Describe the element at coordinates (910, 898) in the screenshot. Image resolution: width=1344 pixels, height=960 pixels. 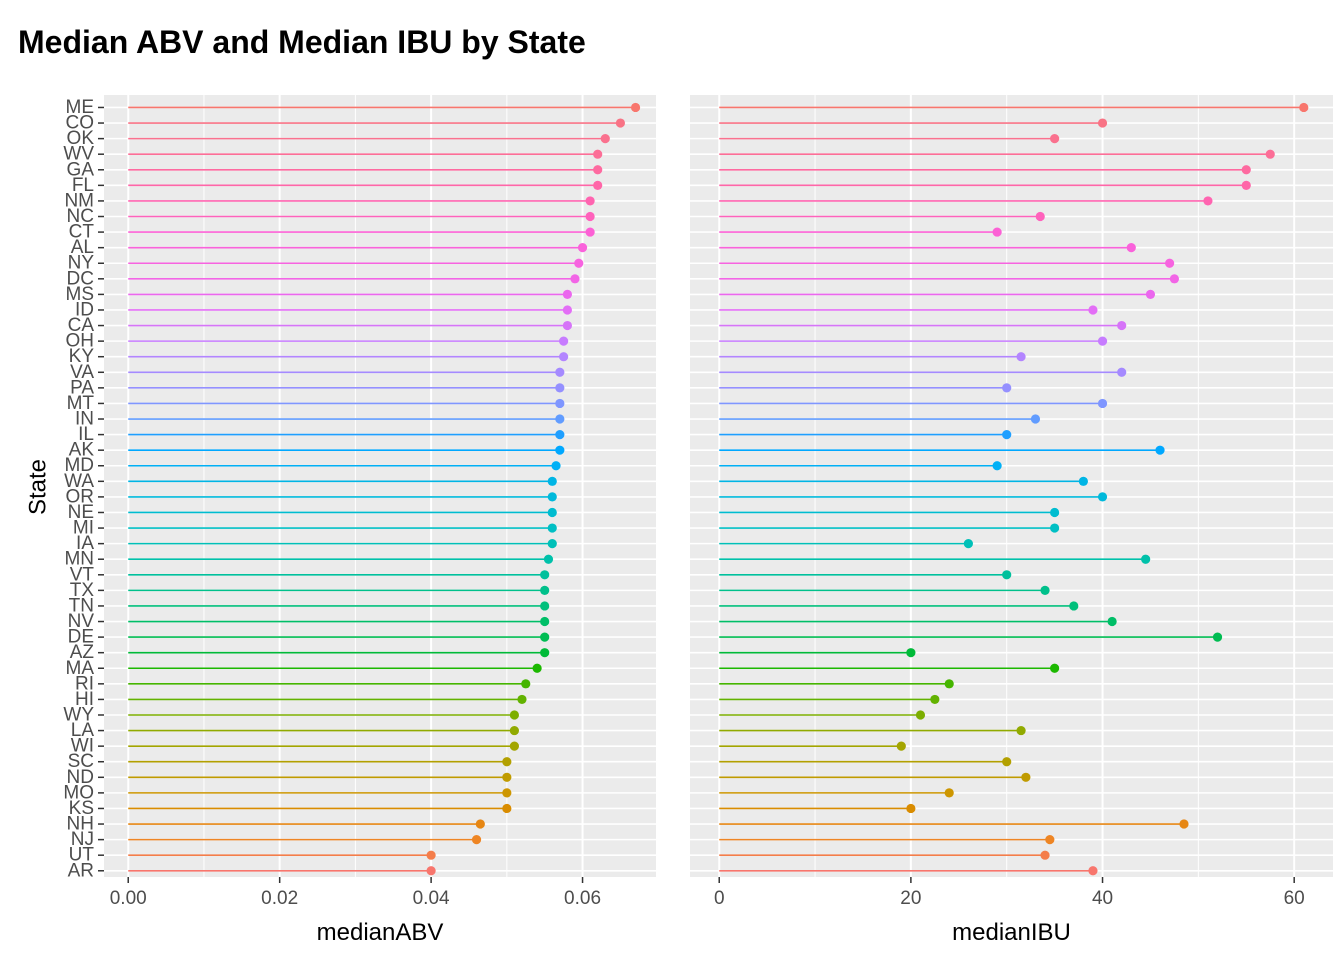
I see `x-tick-label: 20` at that location.